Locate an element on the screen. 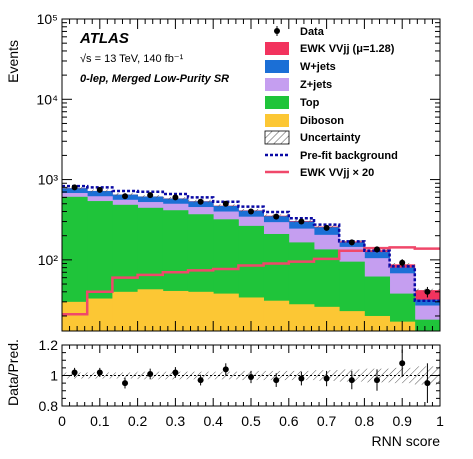  legend-diboson: Diboson is located at coordinates (322, 121).